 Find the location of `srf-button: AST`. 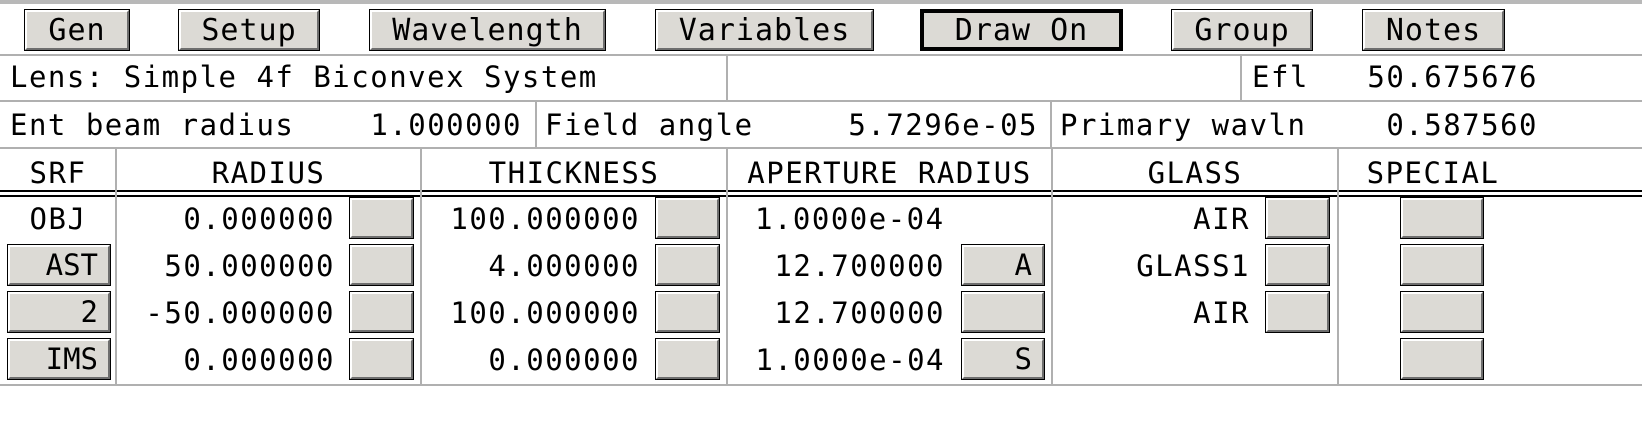

srf-button: AST is located at coordinates (59, 265).